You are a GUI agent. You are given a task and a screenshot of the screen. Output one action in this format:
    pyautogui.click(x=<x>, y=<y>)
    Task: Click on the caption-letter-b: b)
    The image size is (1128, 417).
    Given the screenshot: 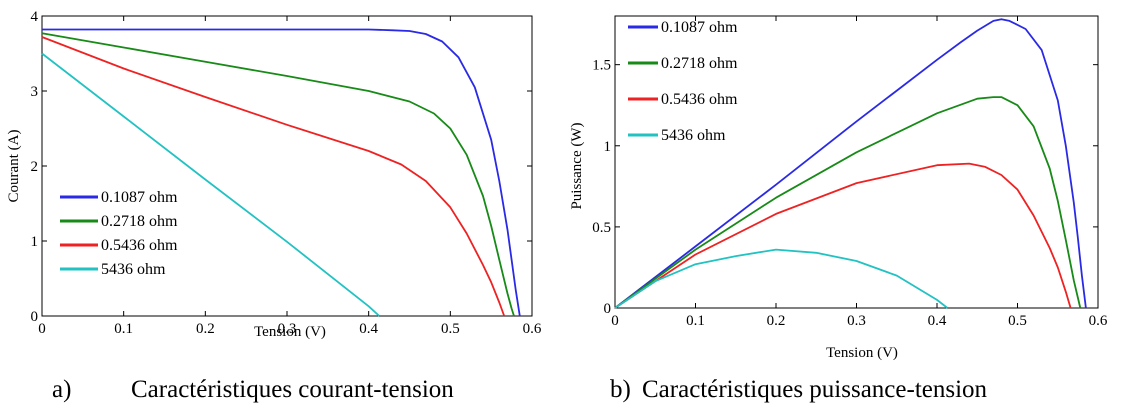 What is the action you would take?
    pyautogui.click(x=620, y=389)
    